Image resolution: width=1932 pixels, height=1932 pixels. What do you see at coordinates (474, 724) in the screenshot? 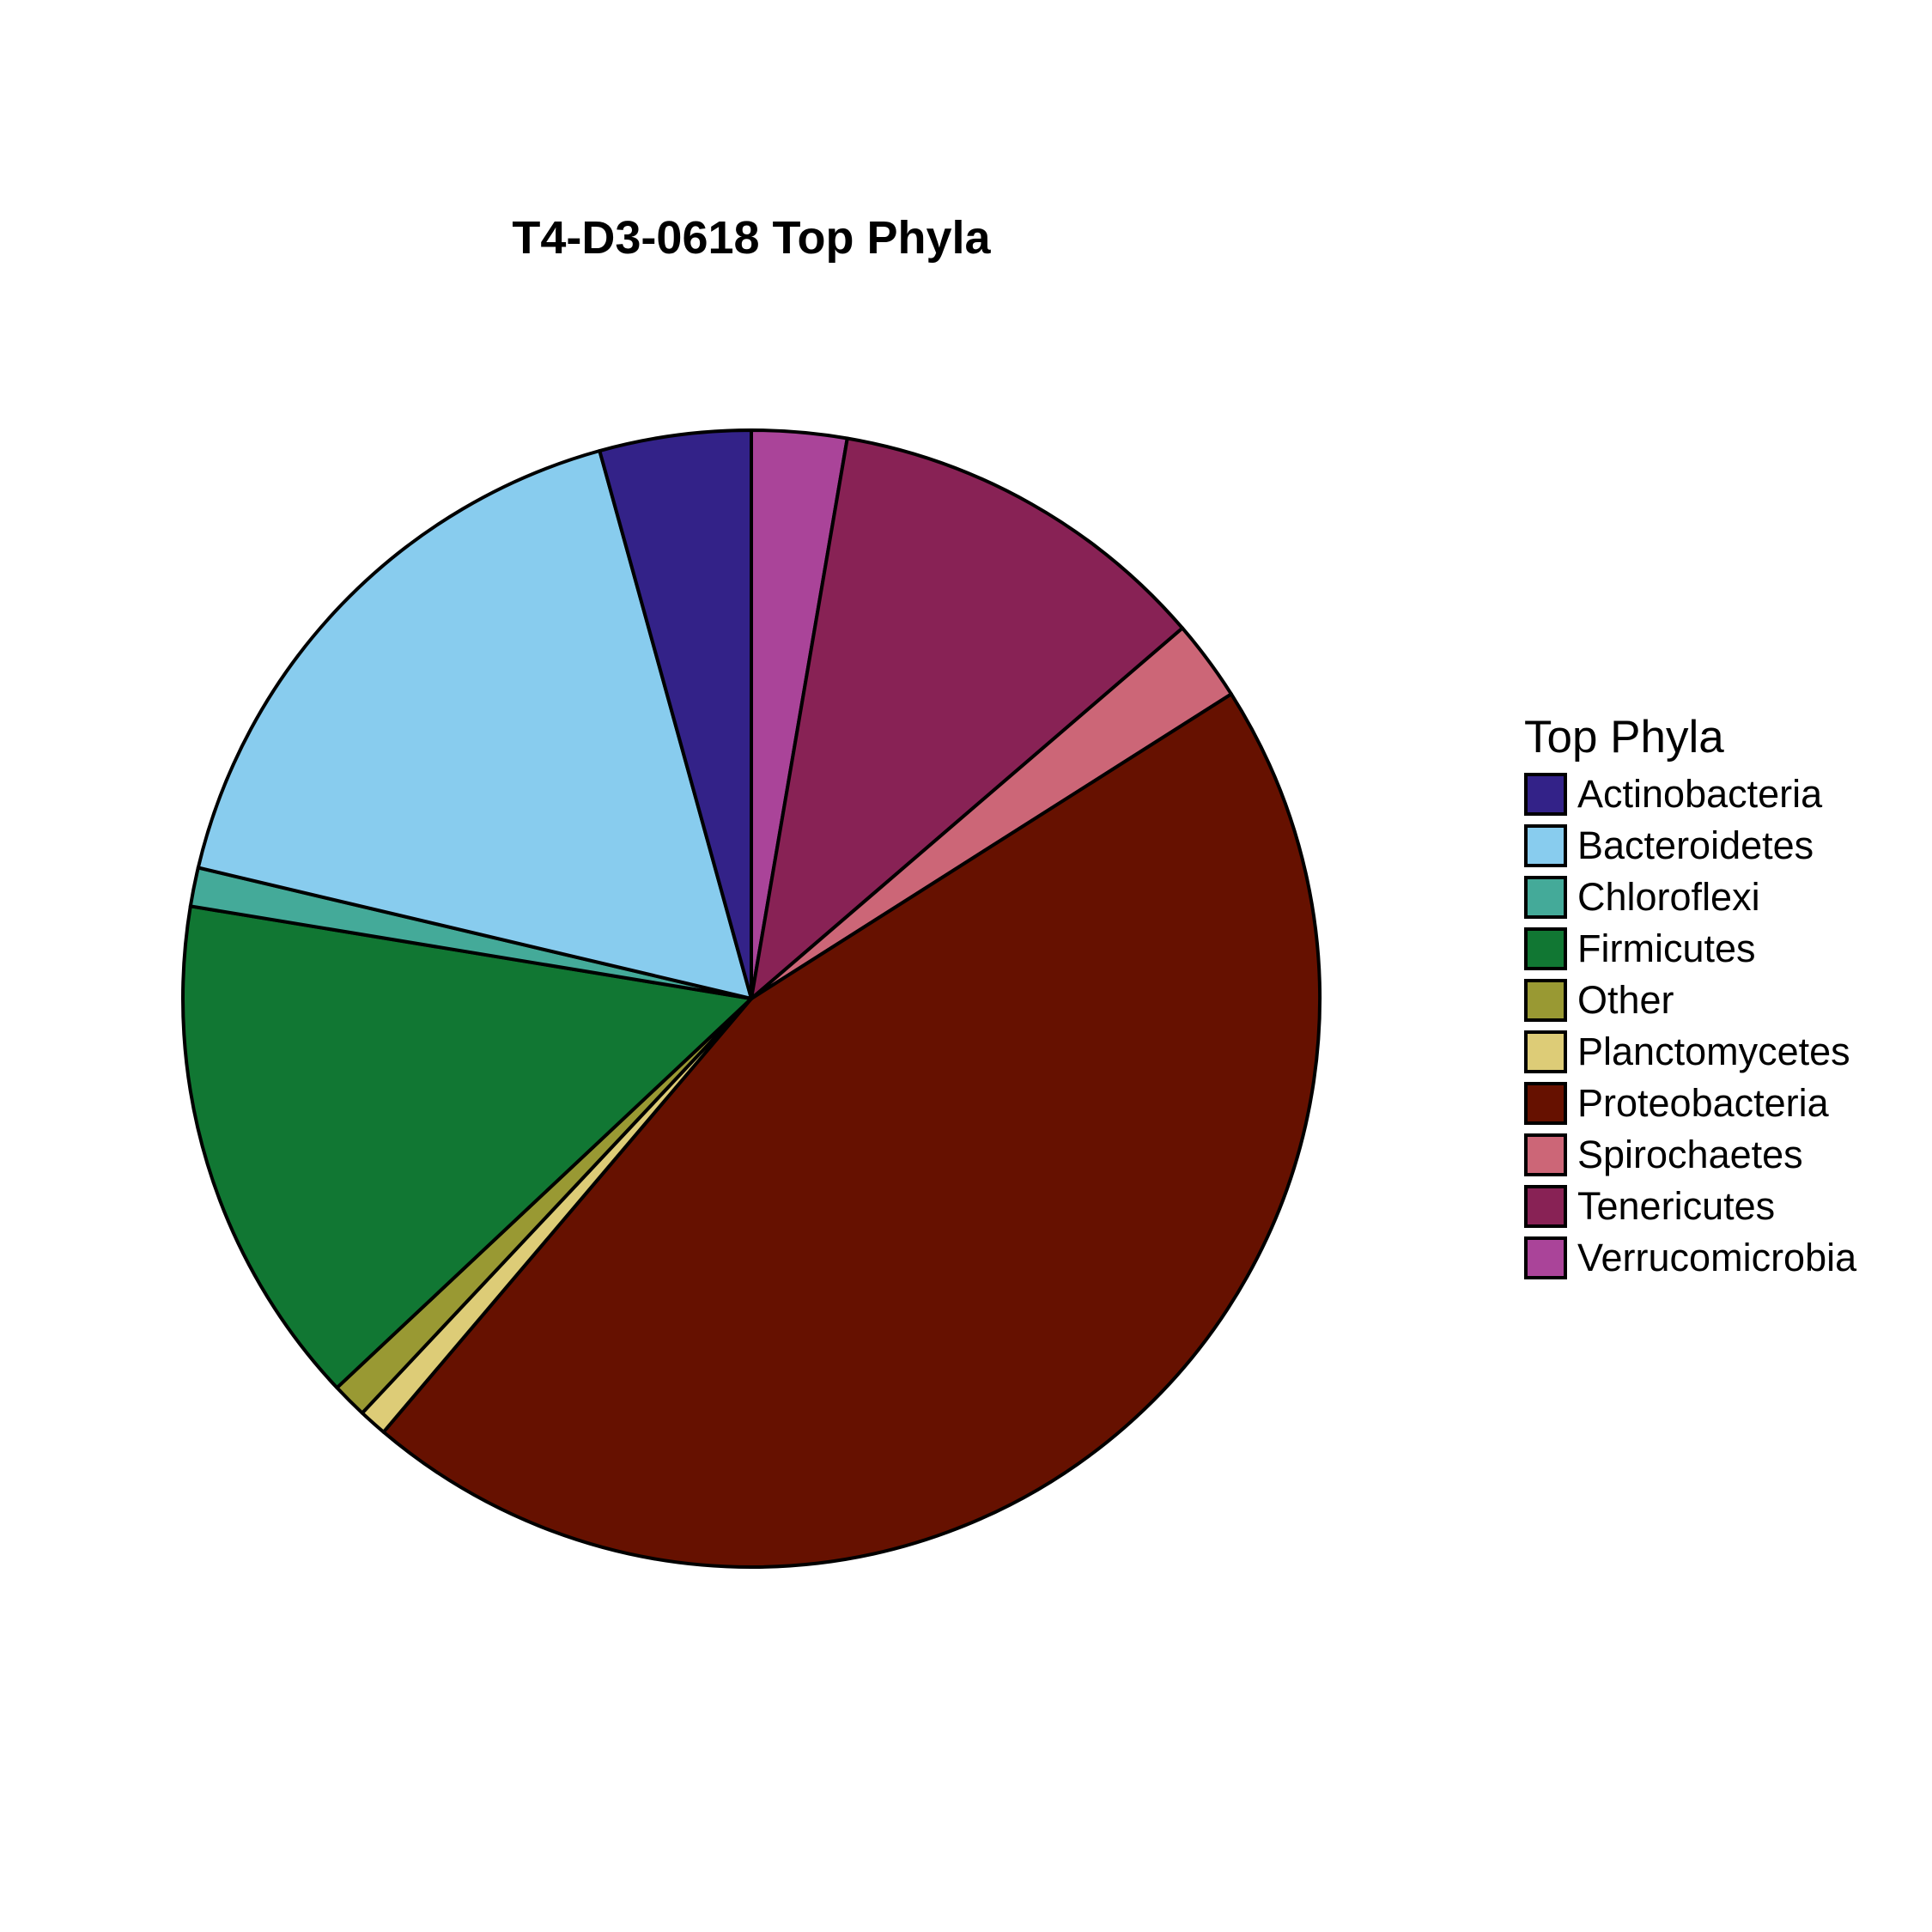
I see `pie-slice-bacteroidetes` at bounding box center [474, 724].